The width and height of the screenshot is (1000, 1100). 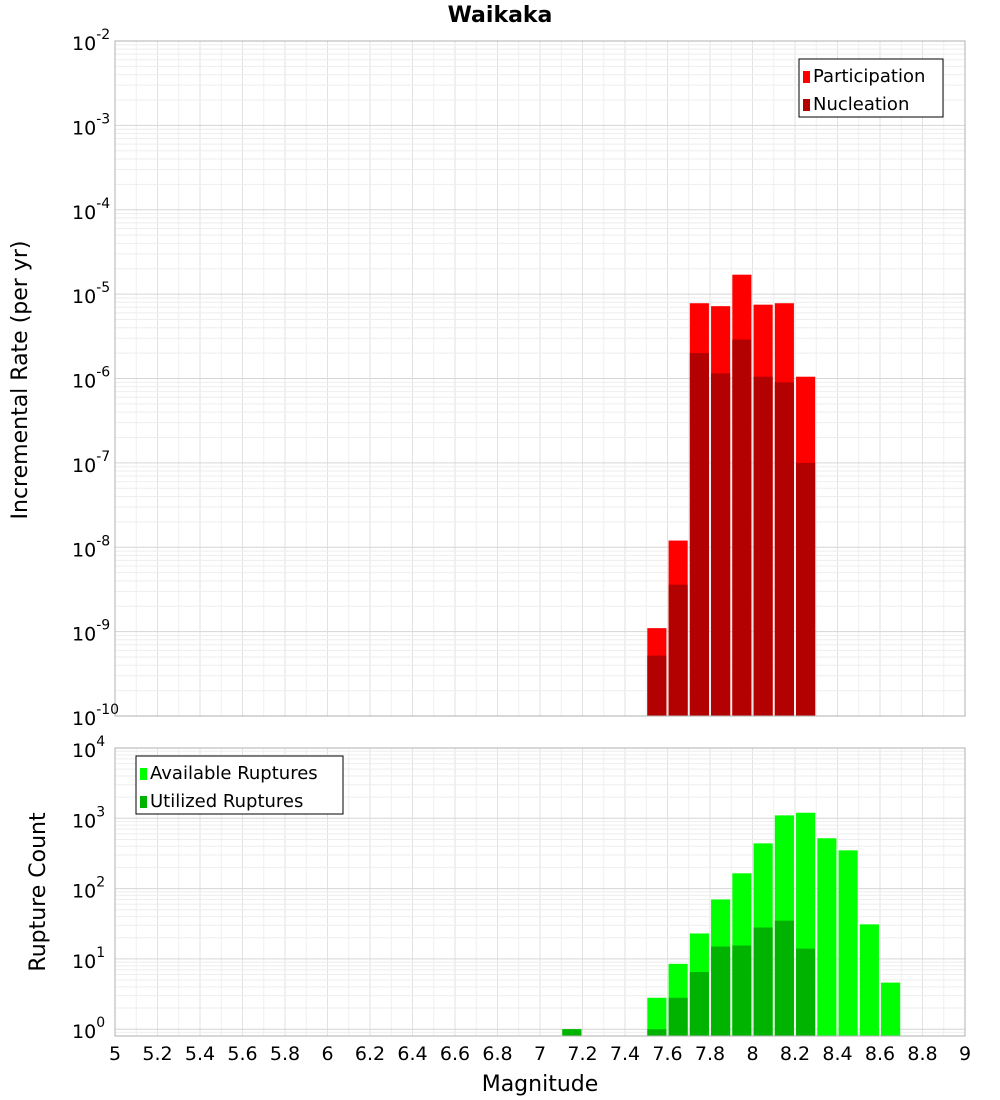 I want to click on legend-swatch-participation, so click(x=806, y=77).